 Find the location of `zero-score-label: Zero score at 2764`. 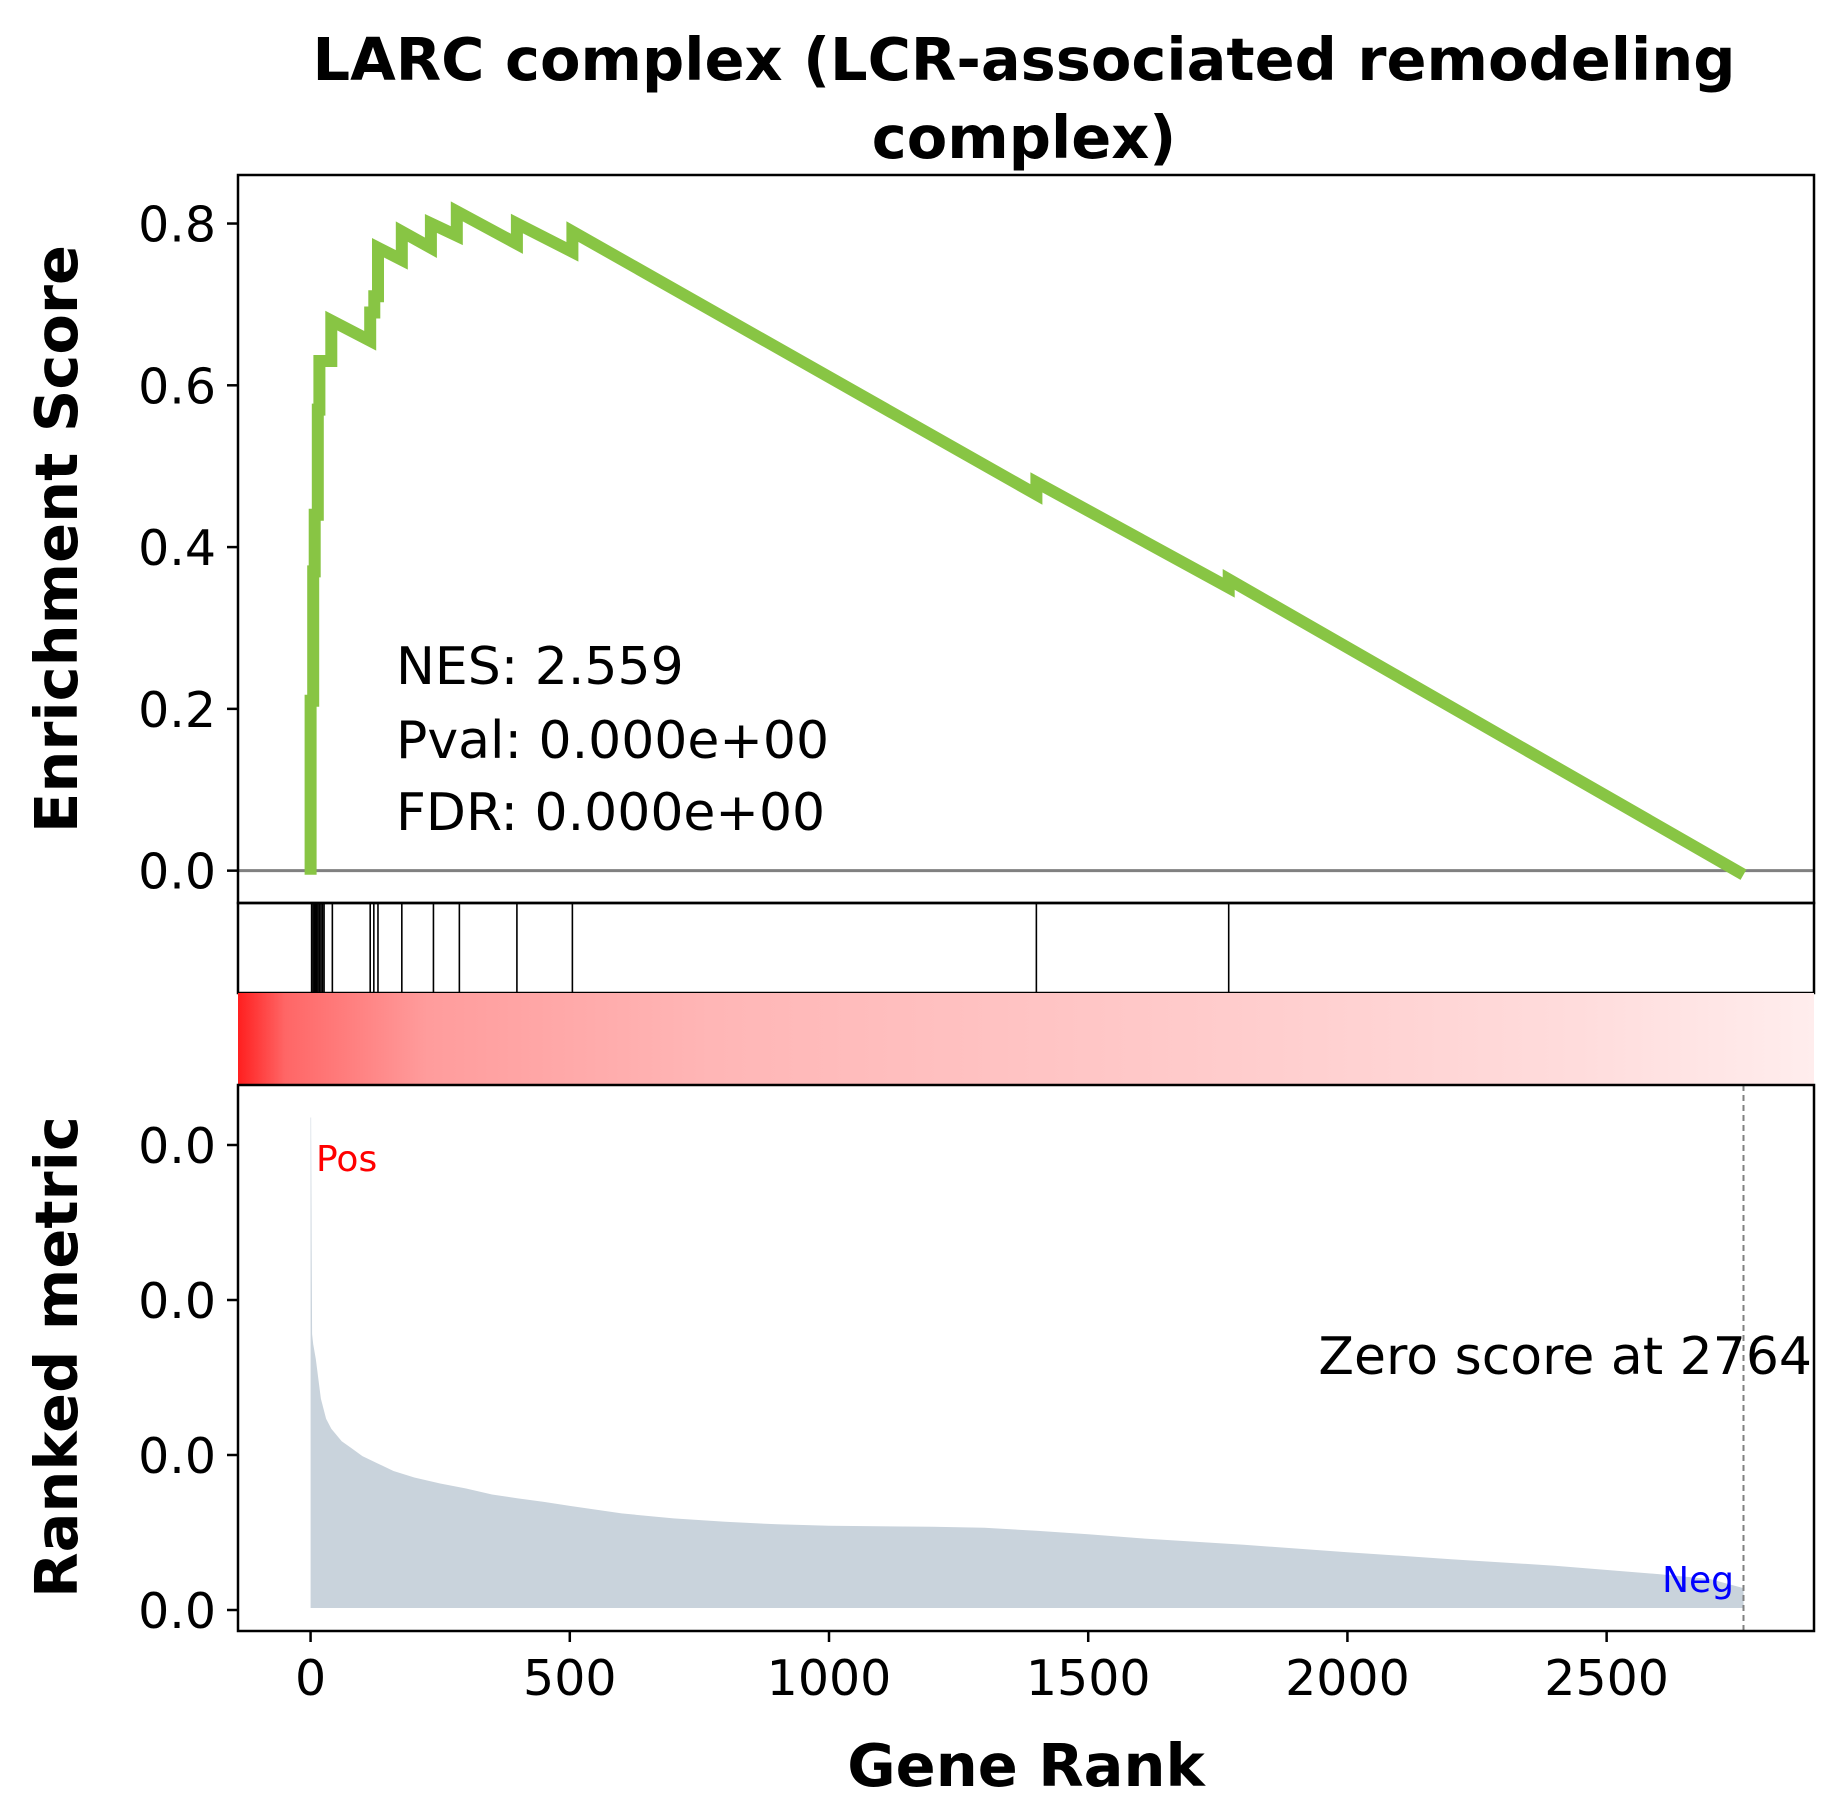

zero-score-label: Zero score at 2764 is located at coordinates (1565, 1357).